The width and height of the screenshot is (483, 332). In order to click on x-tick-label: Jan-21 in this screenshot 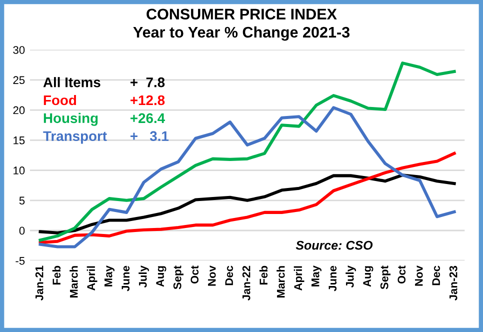, I will do `click(39, 283)`.